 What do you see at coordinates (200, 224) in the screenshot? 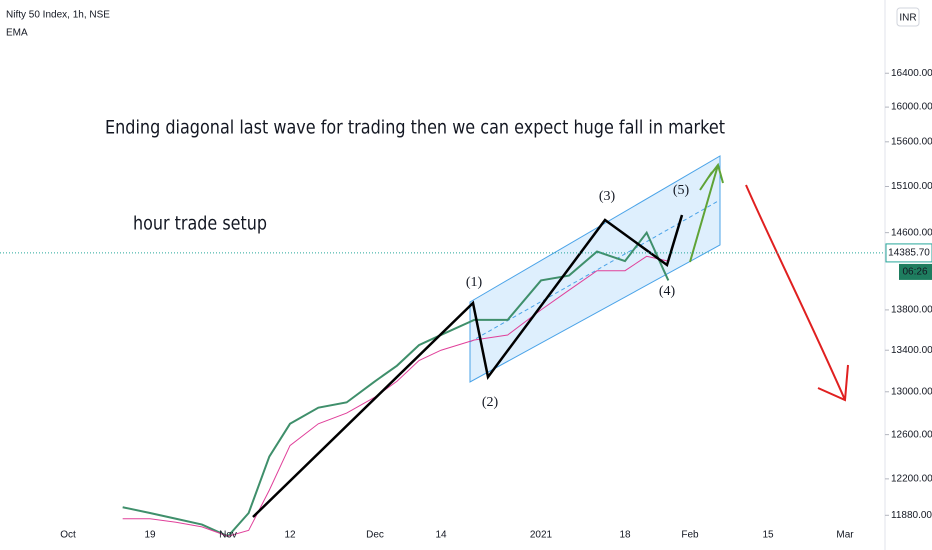
I see `annotation: hour trade setup` at bounding box center [200, 224].